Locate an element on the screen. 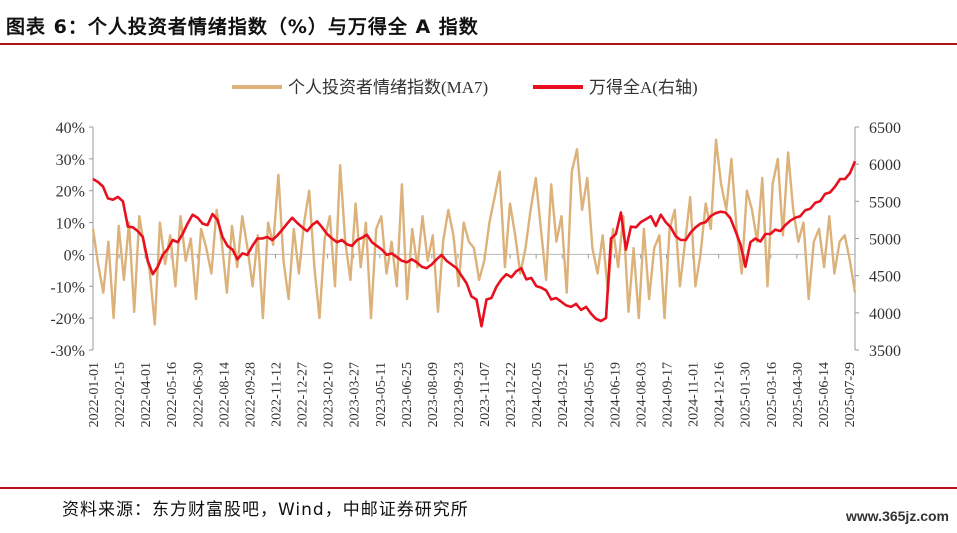 The image size is (957, 533). left-tick-label: 20% is located at coordinates (70, 192).